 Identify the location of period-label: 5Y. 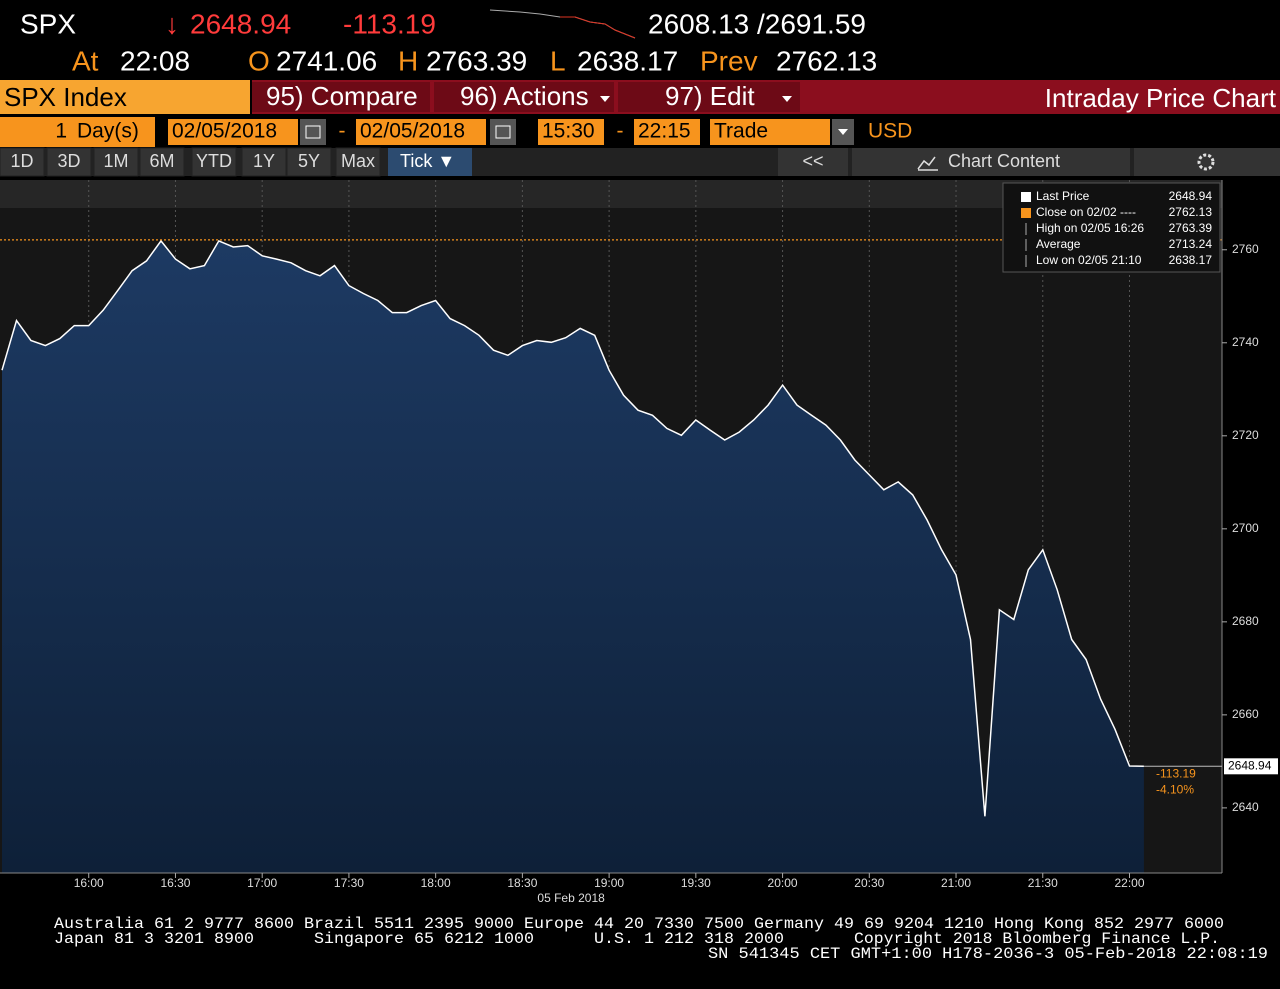
(309, 161).